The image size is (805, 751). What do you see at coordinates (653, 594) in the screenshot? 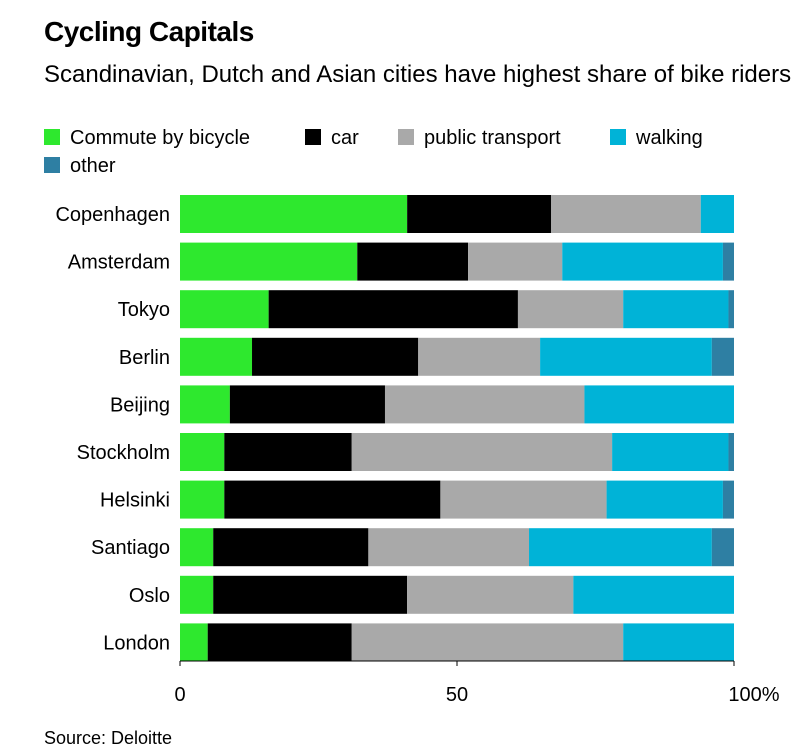
I see `bar-oslo-walking` at bounding box center [653, 594].